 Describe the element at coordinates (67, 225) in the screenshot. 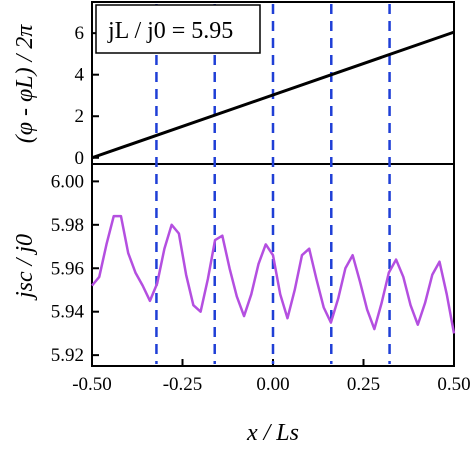

I see `bottom-y-tick-label: 5.98` at that location.